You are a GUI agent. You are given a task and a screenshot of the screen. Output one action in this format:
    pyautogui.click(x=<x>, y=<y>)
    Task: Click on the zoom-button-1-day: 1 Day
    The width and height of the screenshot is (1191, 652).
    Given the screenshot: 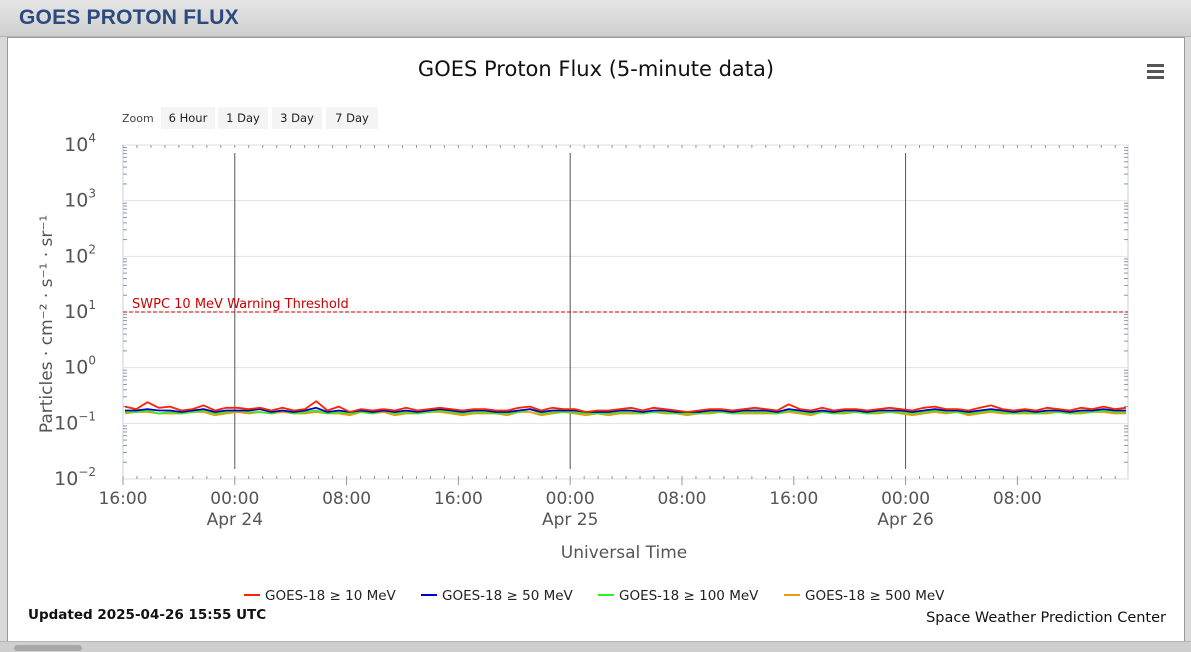 What is the action you would take?
    pyautogui.click(x=243, y=118)
    